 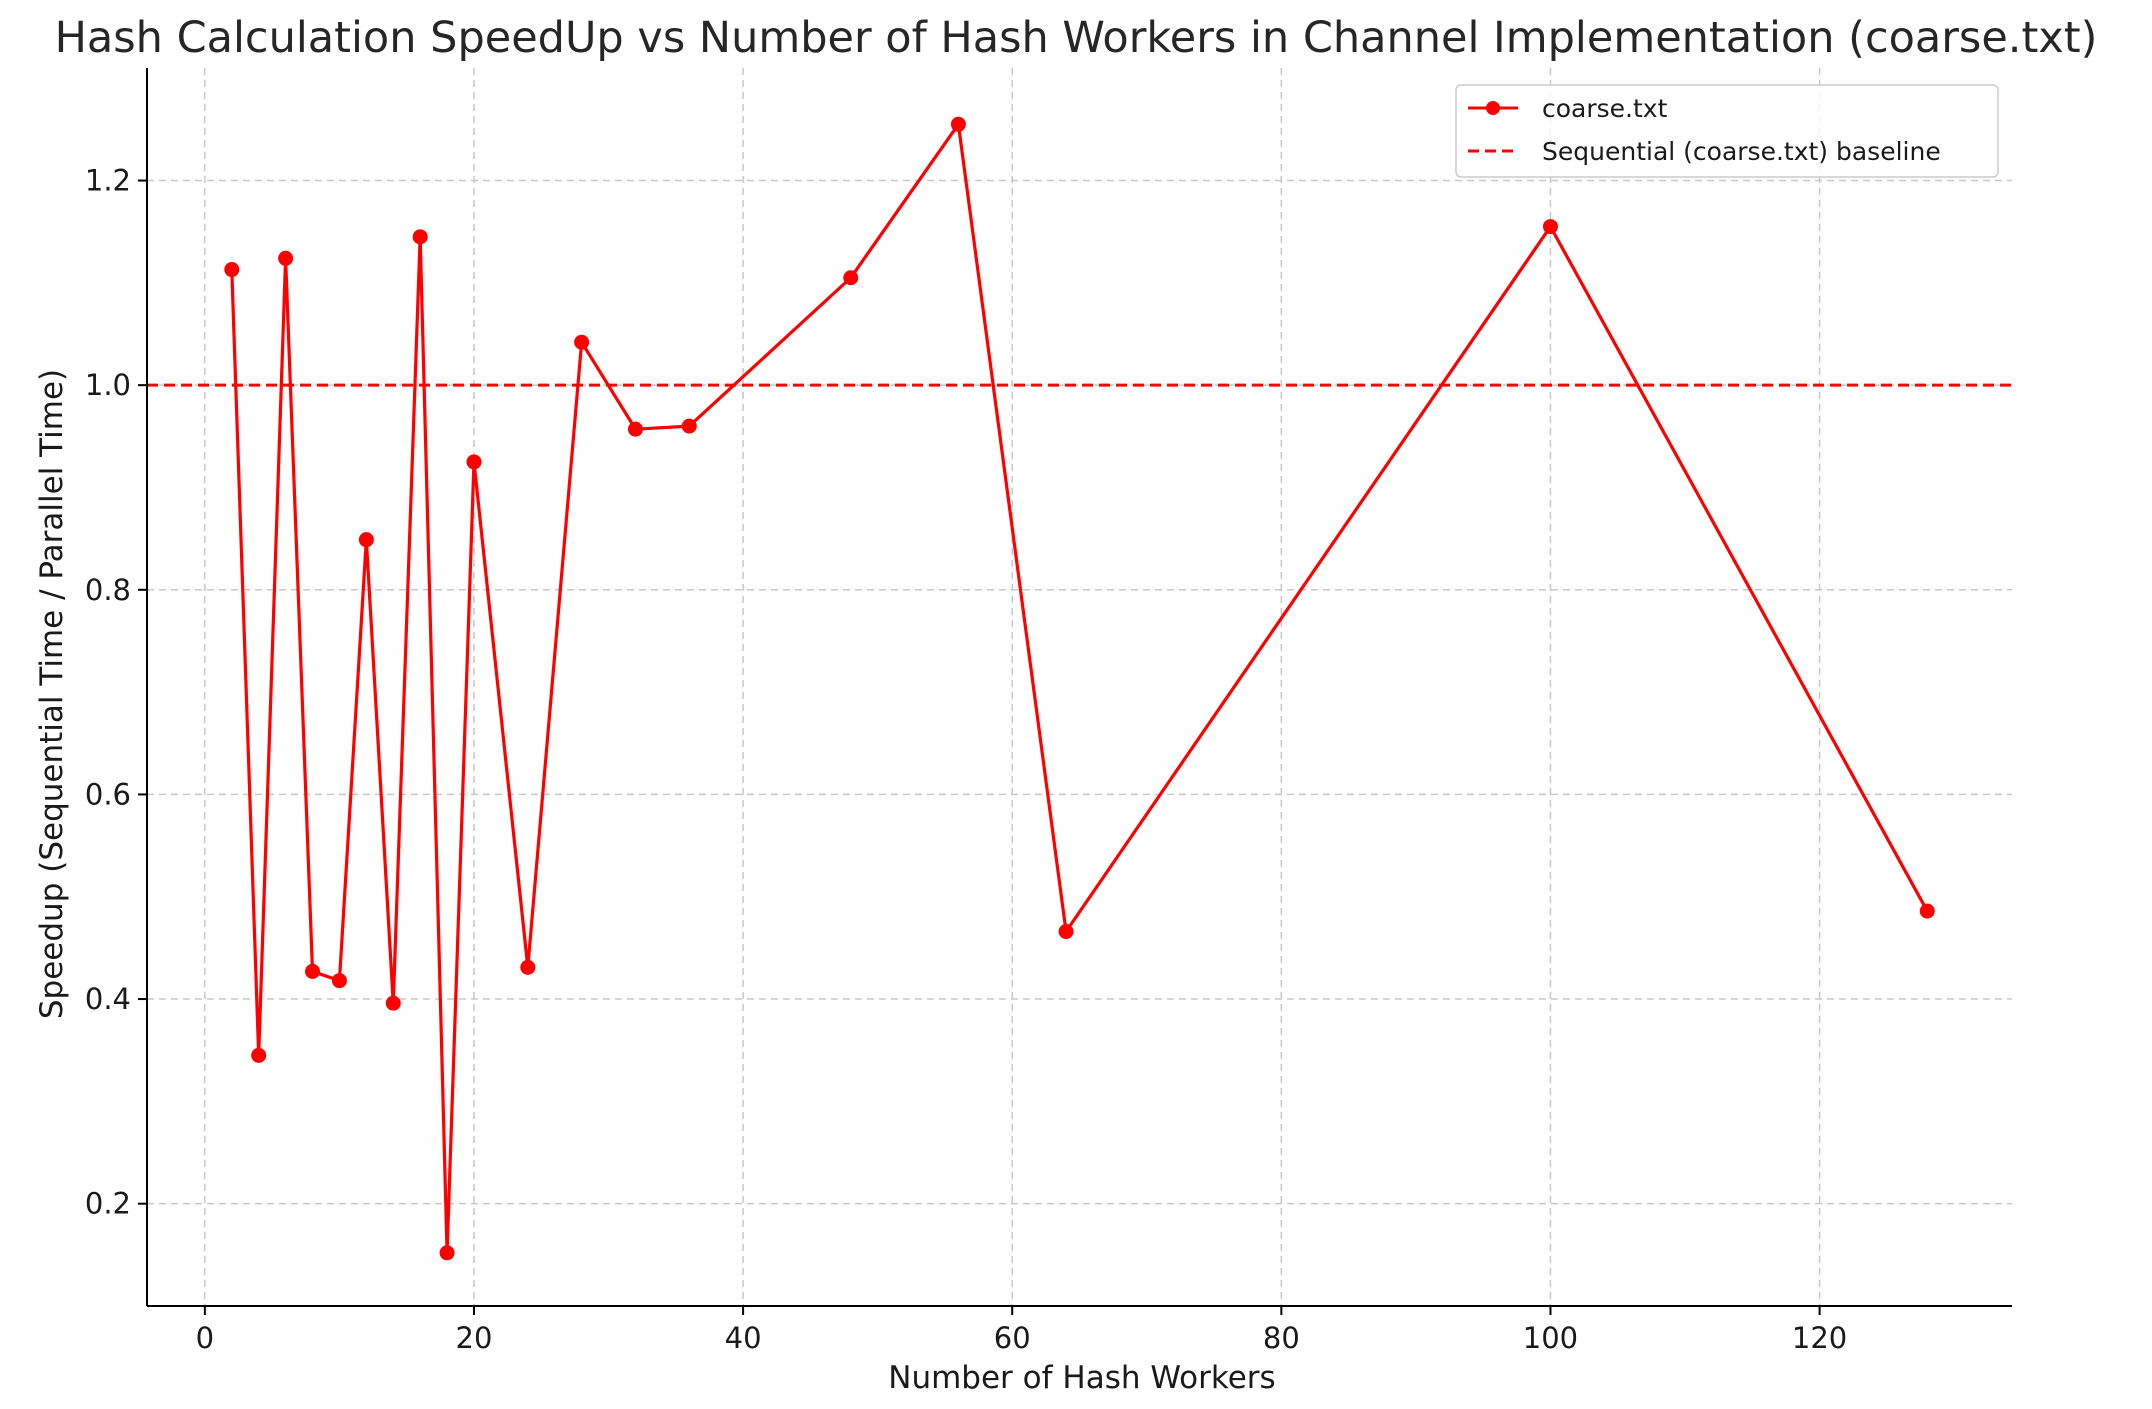 What do you see at coordinates (743, 1338) in the screenshot?
I see `x-tick-label: 40` at bounding box center [743, 1338].